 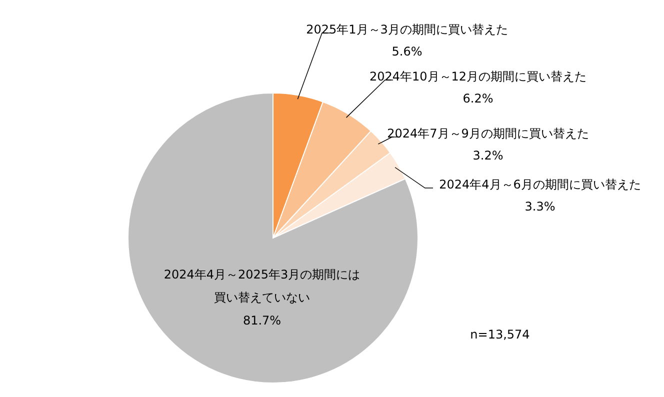 I want to click on data-label: 5.6%, so click(x=407, y=51).